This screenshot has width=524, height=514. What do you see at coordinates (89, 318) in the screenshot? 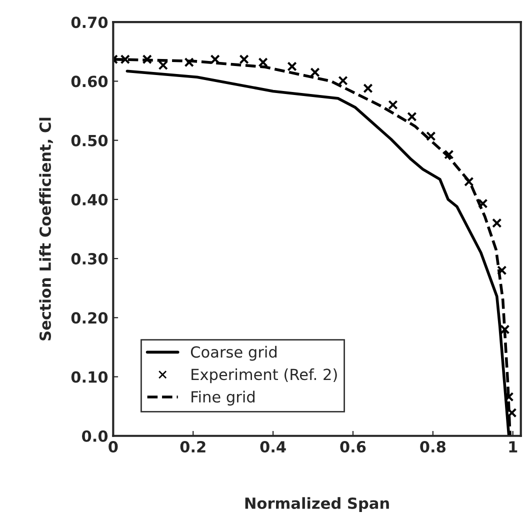
I see `y-tick-label: 0.20` at bounding box center [89, 318].